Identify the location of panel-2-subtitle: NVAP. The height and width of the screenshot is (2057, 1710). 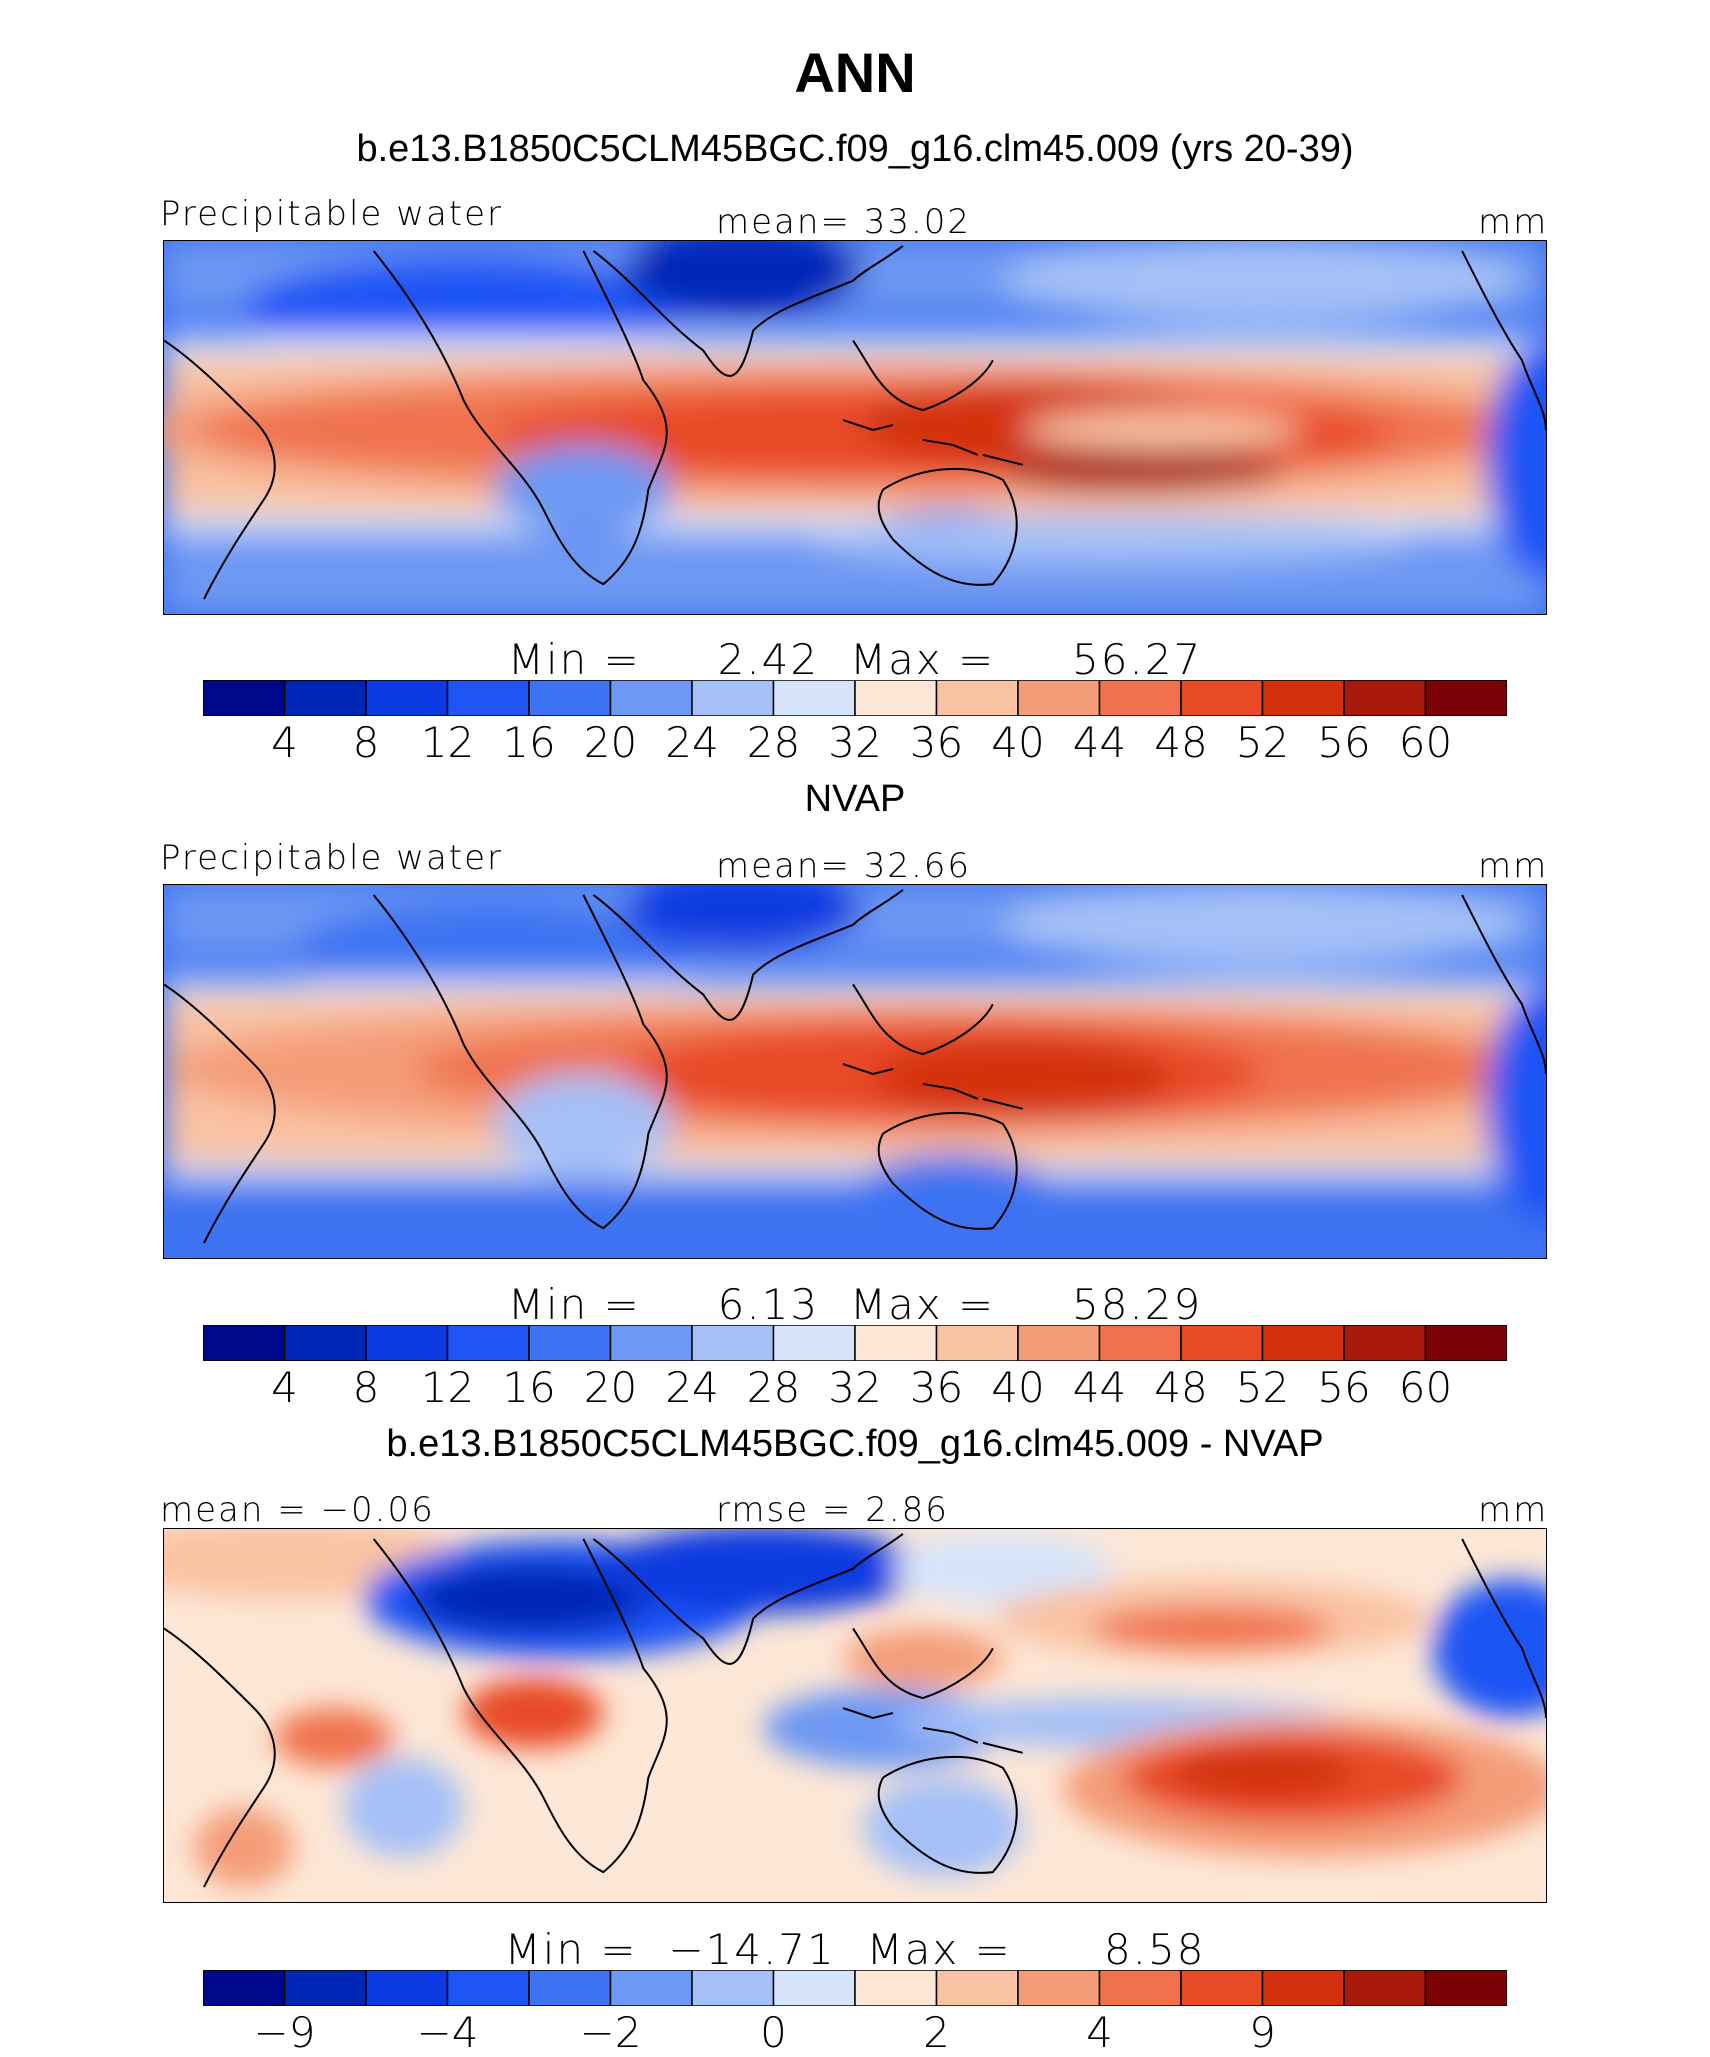
(855, 799).